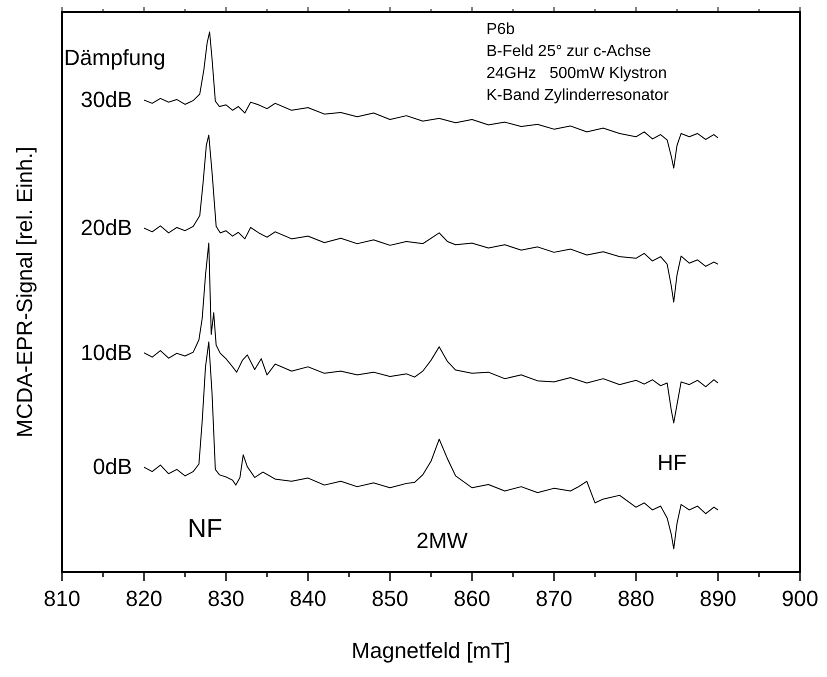 The image size is (827, 677). What do you see at coordinates (308, 598) in the screenshot?
I see `x-tick-label: 840` at bounding box center [308, 598].